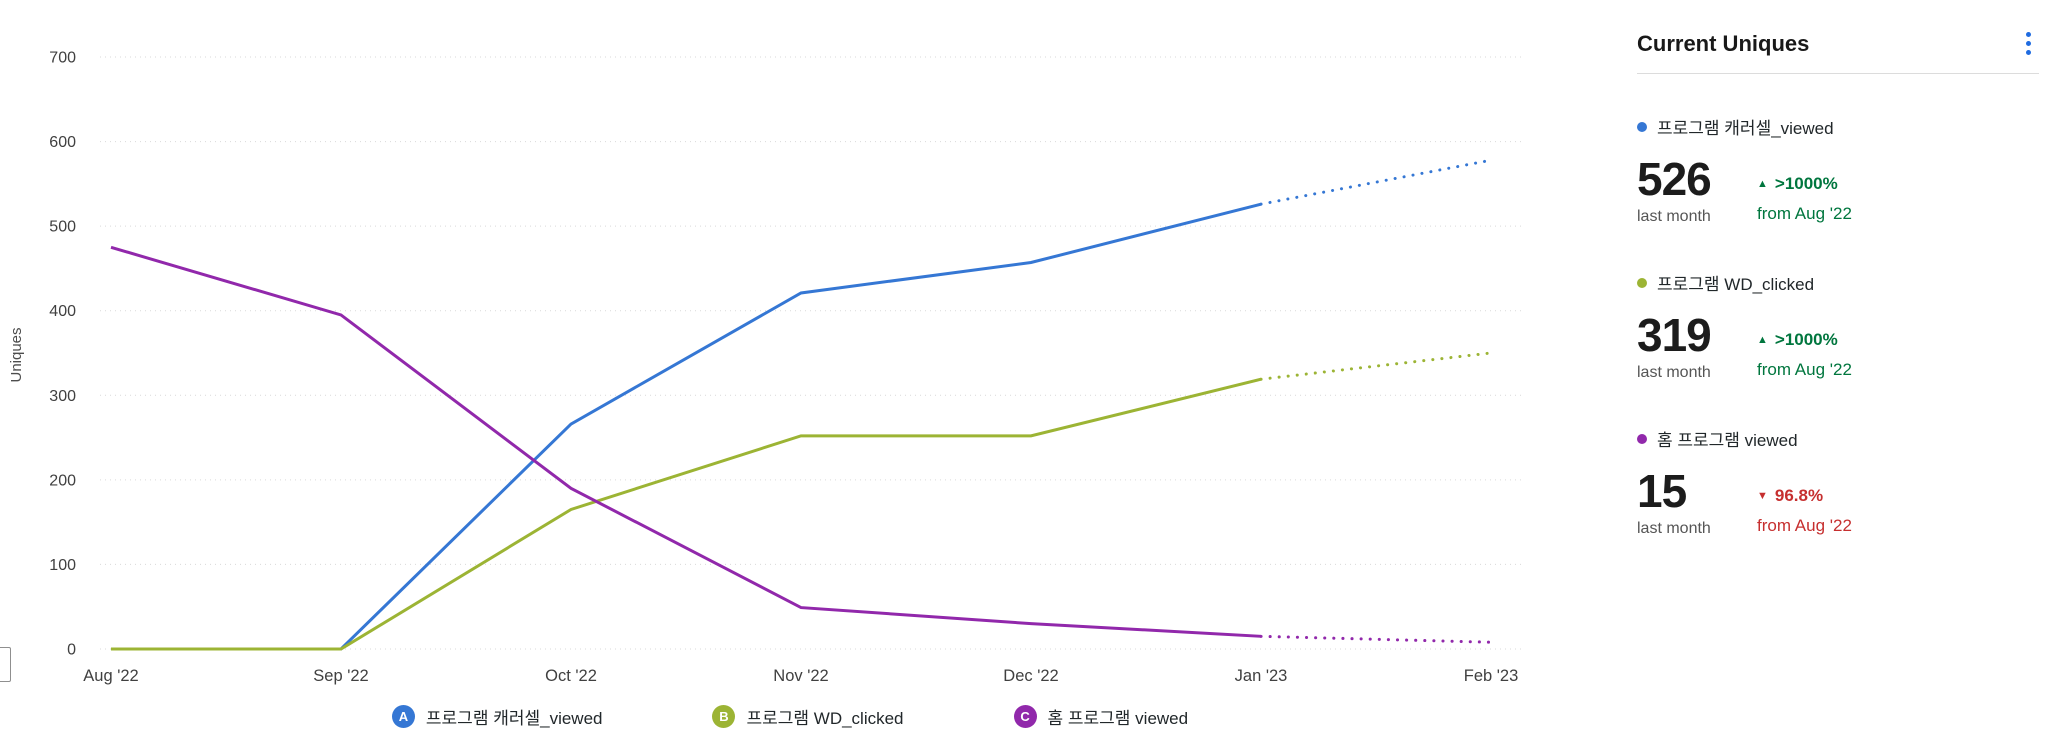 The height and width of the screenshot is (752, 2048). Describe the element at coordinates (1745, 128) in the screenshot. I see `stat-series-label: 프로그램 캐러셀_viewed` at that location.